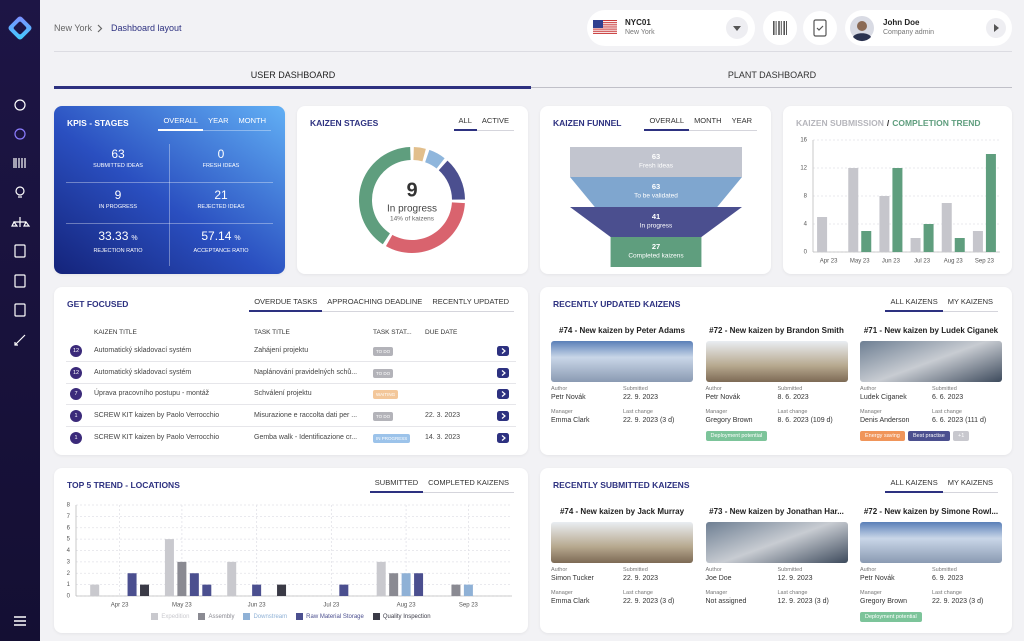  What do you see at coordinates (412, 209) in the screenshot?
I see `donut-center-label: In progress` at bounding box center [412, 209].